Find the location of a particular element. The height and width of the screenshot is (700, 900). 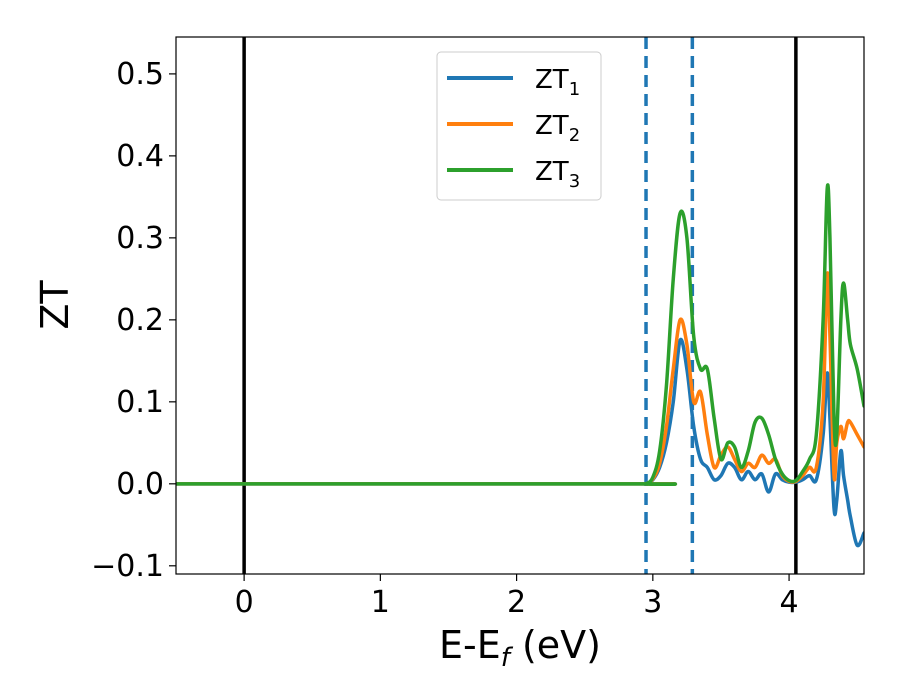

legend-frame is located at coordinates (519, 126).